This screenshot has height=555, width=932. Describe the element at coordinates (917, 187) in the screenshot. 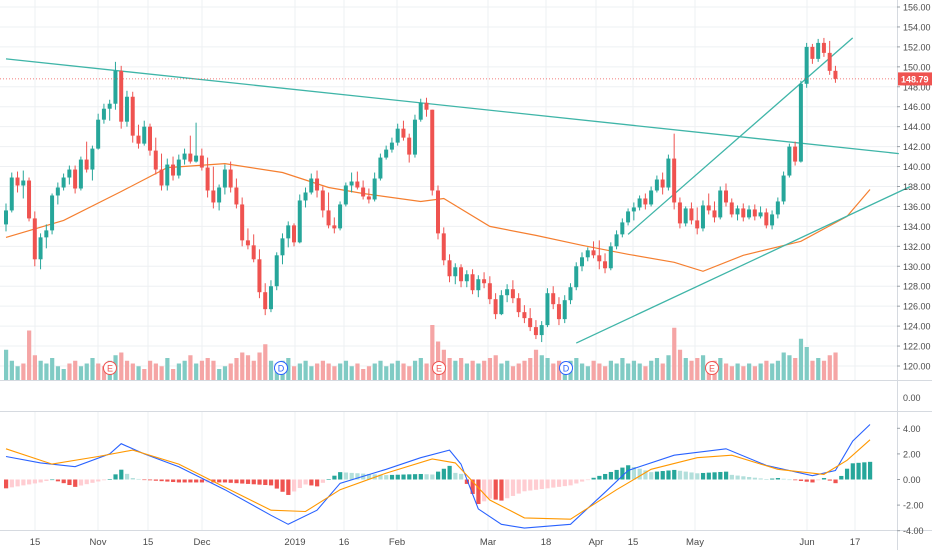

I see `price-tick-label: 138.00` at that location.